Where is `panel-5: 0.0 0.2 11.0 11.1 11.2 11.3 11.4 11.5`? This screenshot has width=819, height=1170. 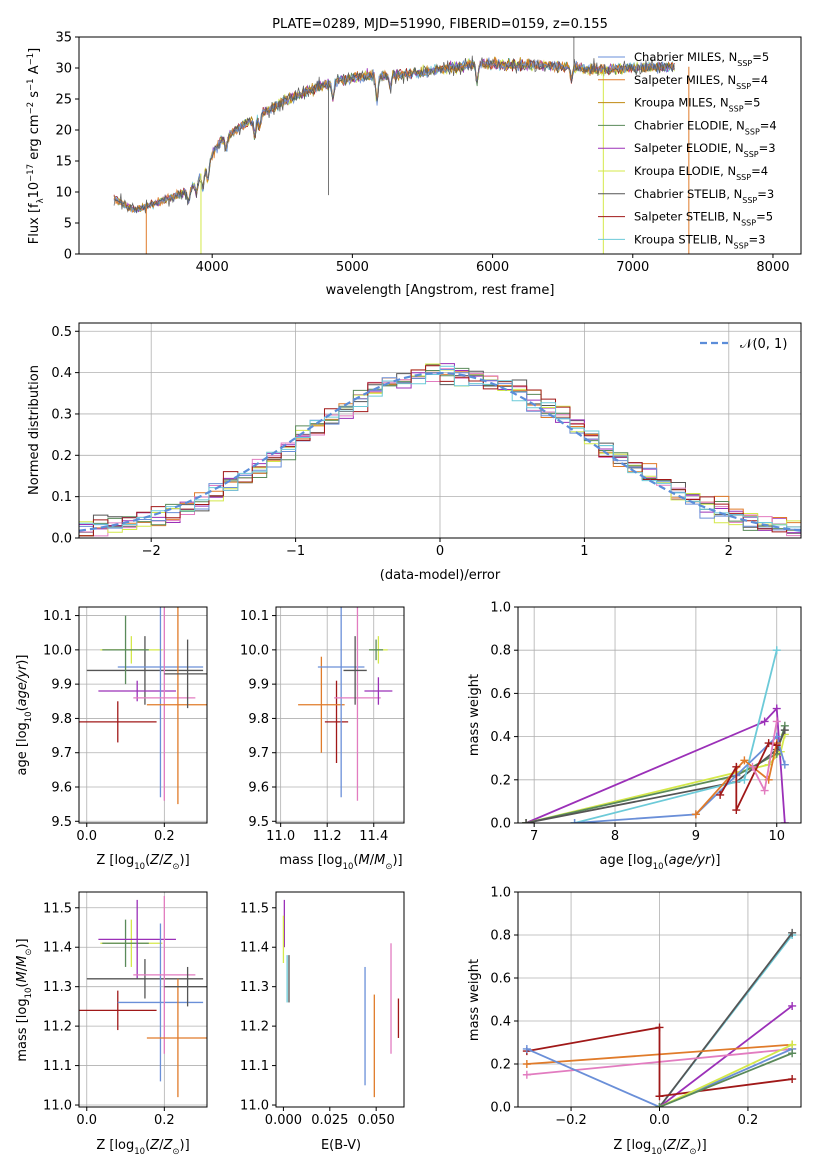
panel-5: 0.0 0.2 11.0 11.1 11.2 11.3 11.4 11.5 is located at coordinates (125, 1009).